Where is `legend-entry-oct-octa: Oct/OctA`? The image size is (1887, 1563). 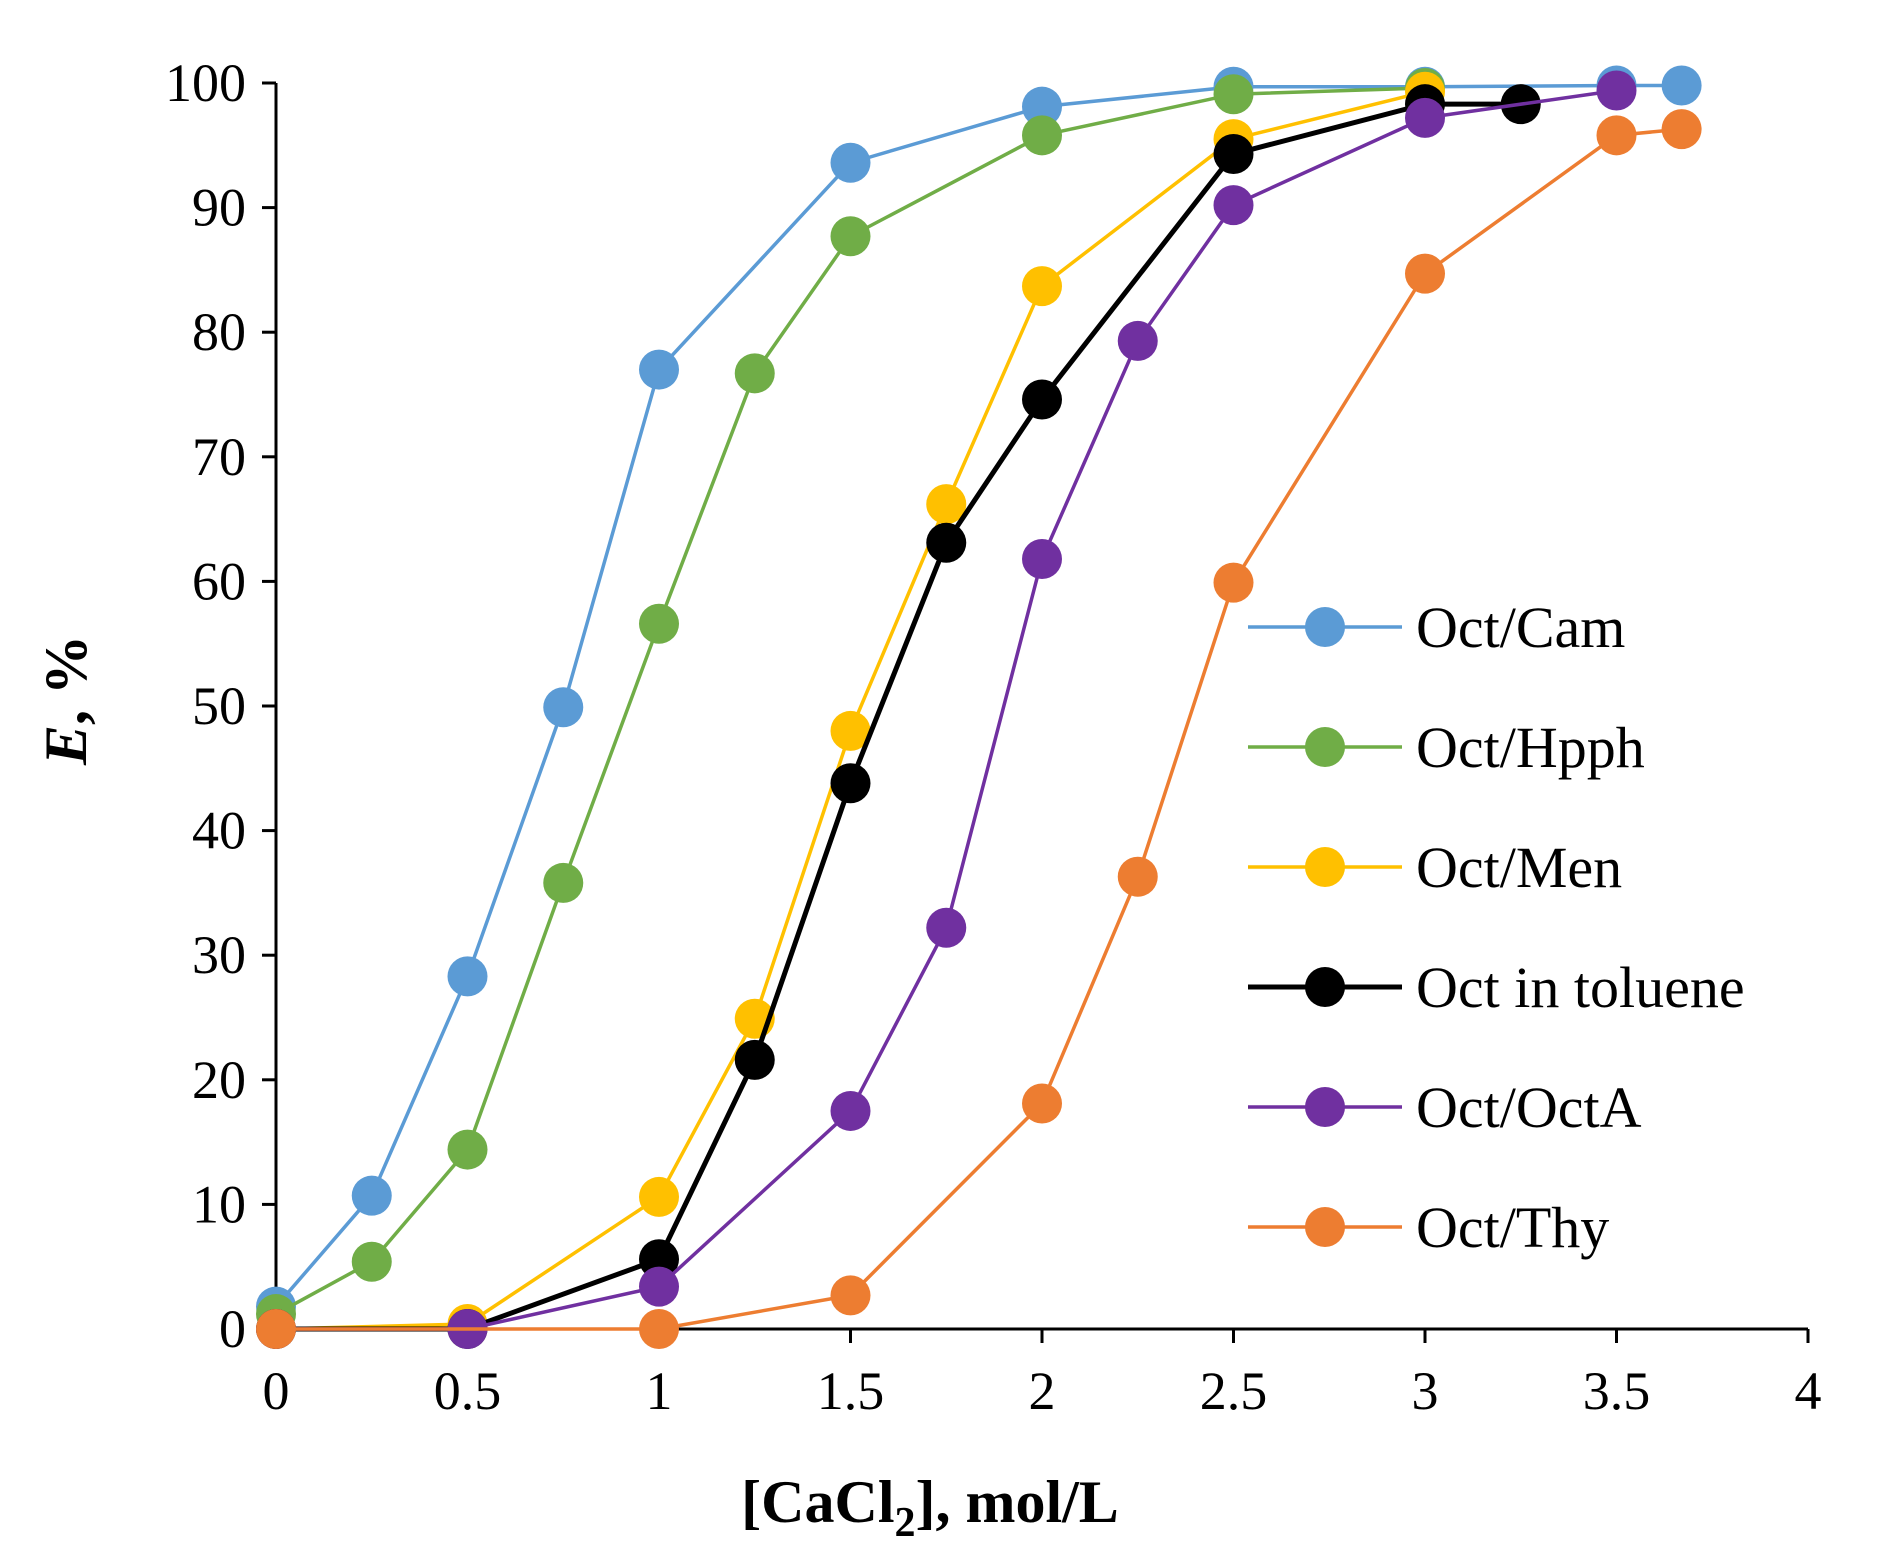 legend-entry-oct-octa: Oct/OctA is located at coordinates (1445, 1107).